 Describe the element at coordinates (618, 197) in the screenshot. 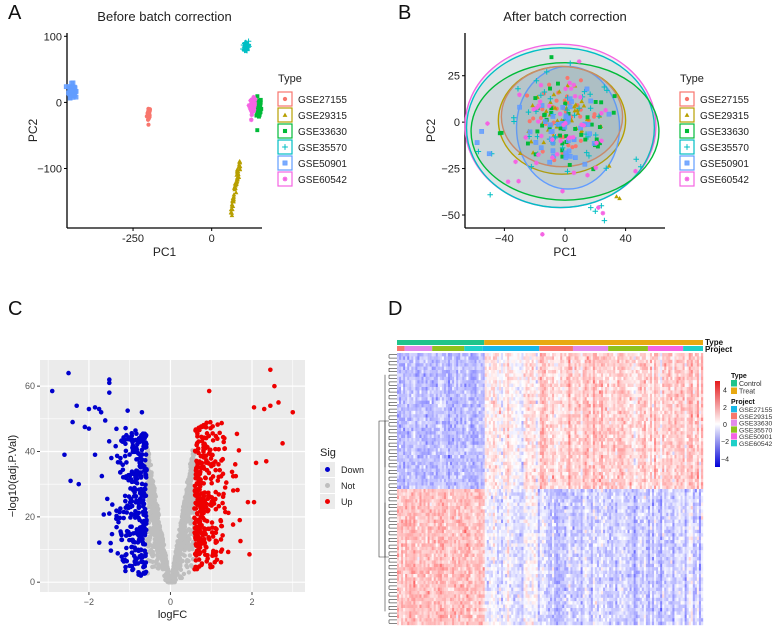

I see `outliers-gse29315` at that location.